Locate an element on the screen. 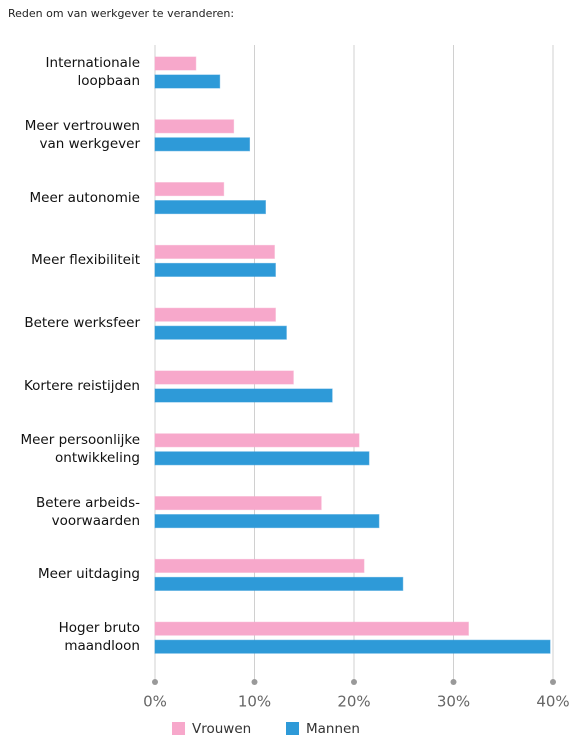 The image size is (583, 747). x-tick-label: 40% is located at coordinates (552, 702).